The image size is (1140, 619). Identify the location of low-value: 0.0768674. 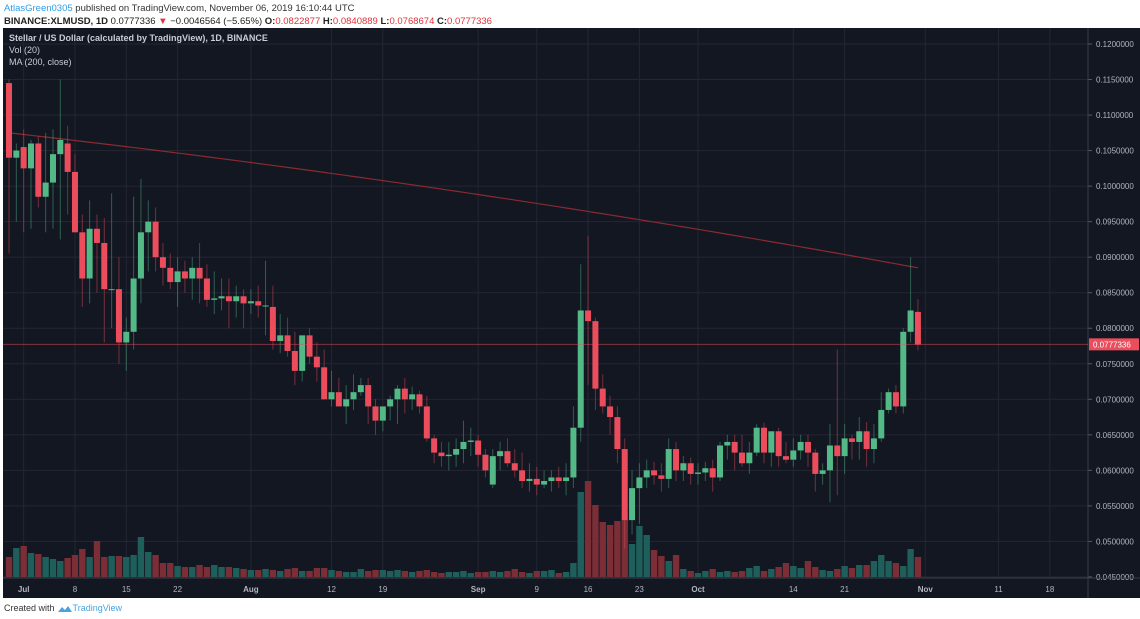
(412, 21).